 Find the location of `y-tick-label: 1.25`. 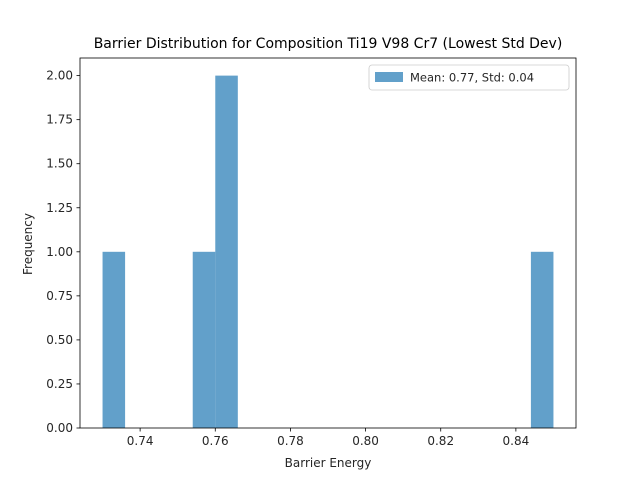

y-tick-label: 1.25 is located at coordinates (59, 208).